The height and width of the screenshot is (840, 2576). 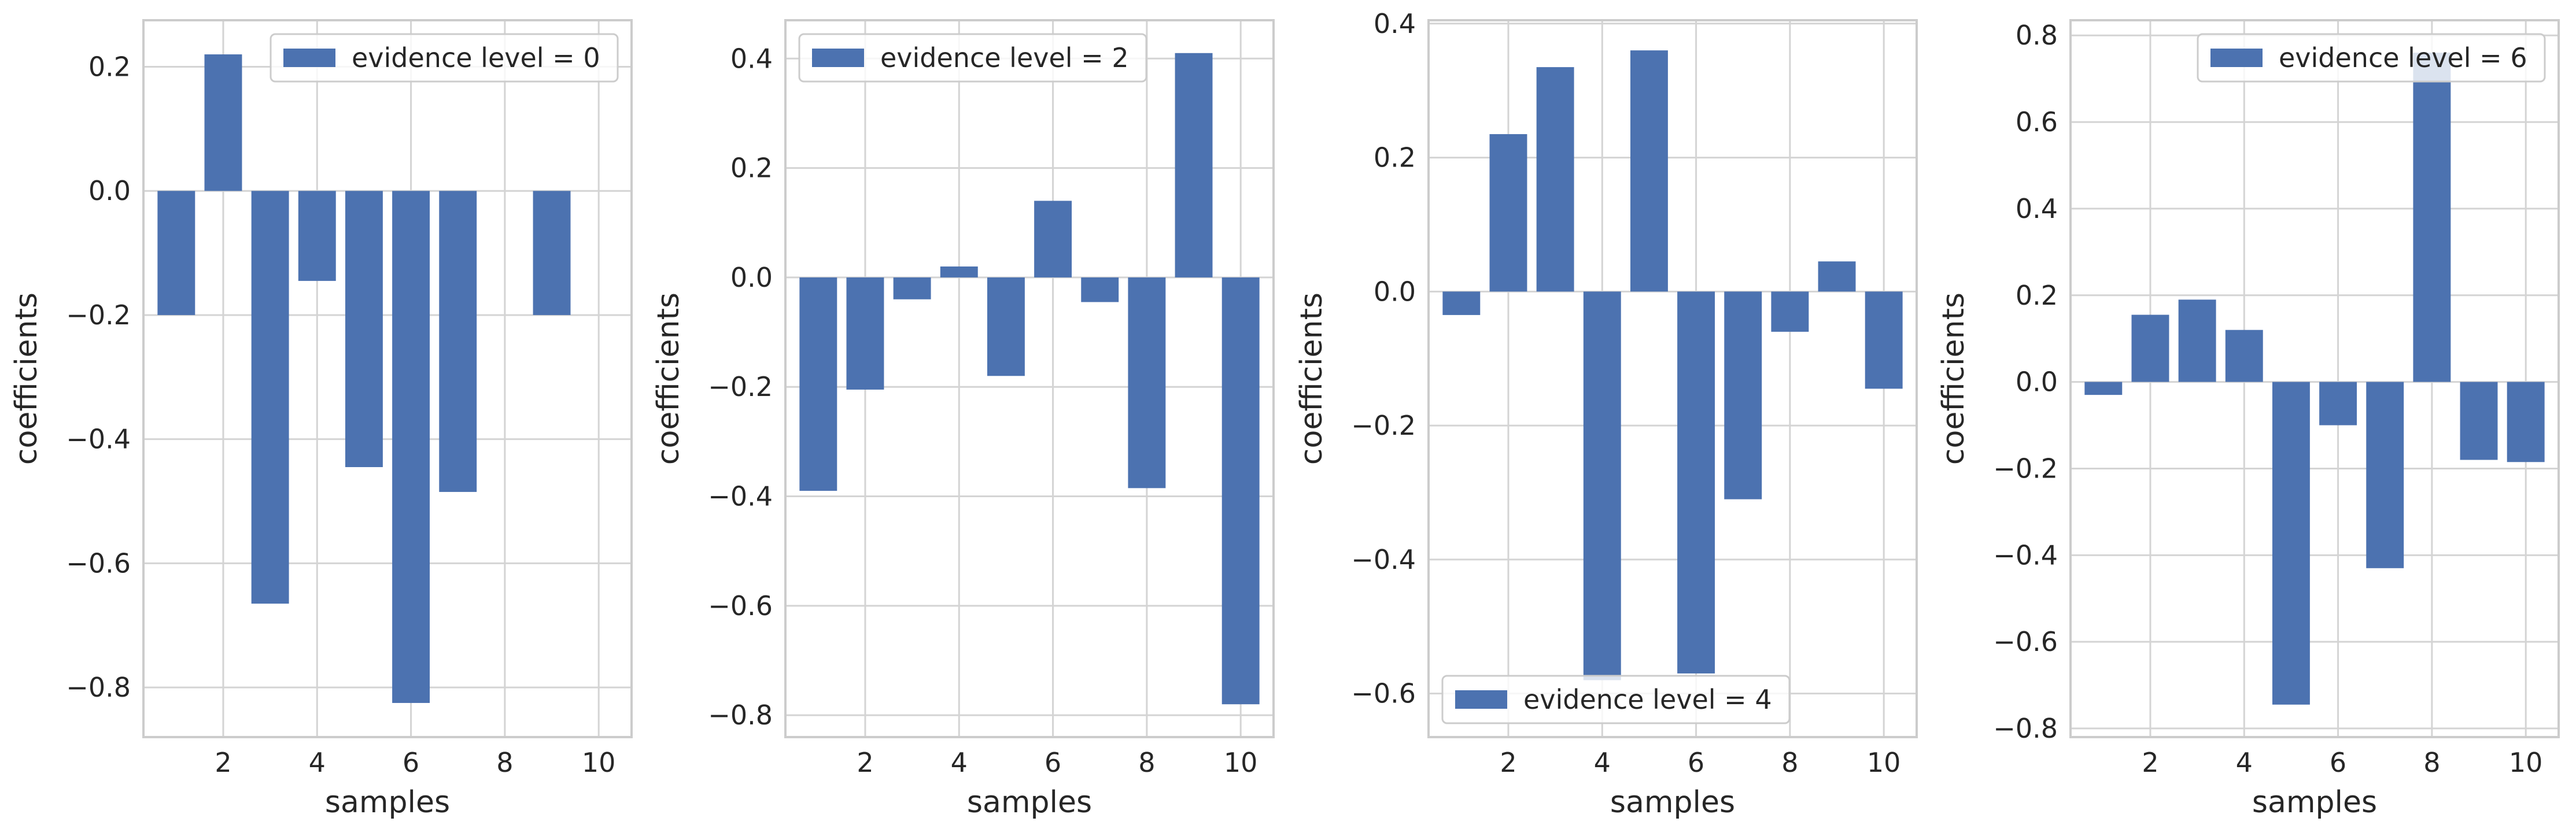 What do you see at coordinates (2403, 58) in the screenshot?
I see `legend-label: evidence level = 6` at bounding box center [2403, 58].